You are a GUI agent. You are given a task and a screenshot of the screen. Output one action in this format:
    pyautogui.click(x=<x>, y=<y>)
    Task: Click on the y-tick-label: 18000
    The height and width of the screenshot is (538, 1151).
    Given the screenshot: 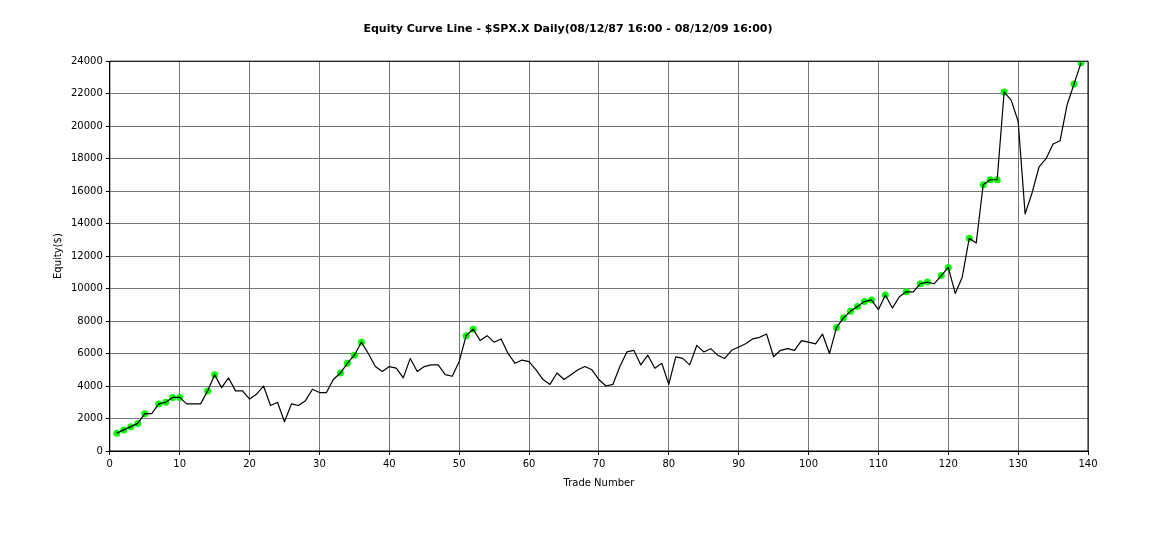 What is the action you would take?
    pyautogui.click(x=87, y=158)
    